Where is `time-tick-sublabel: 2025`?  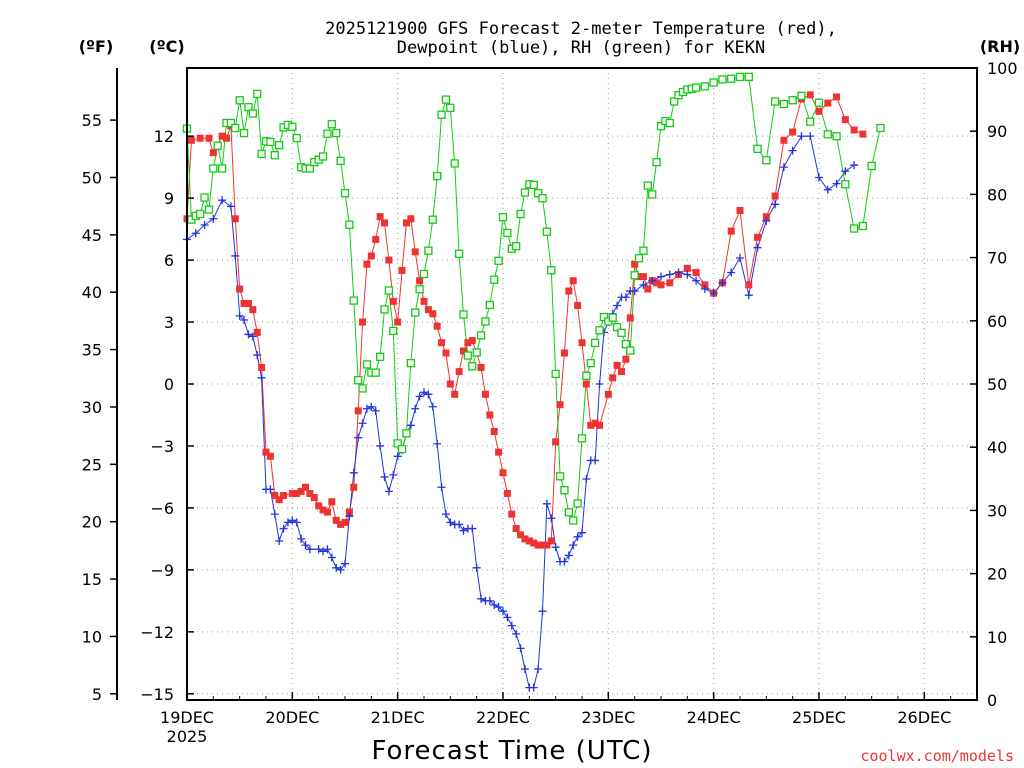 time-tick-sublabel: 2025 is located at coordinates (187, 736).